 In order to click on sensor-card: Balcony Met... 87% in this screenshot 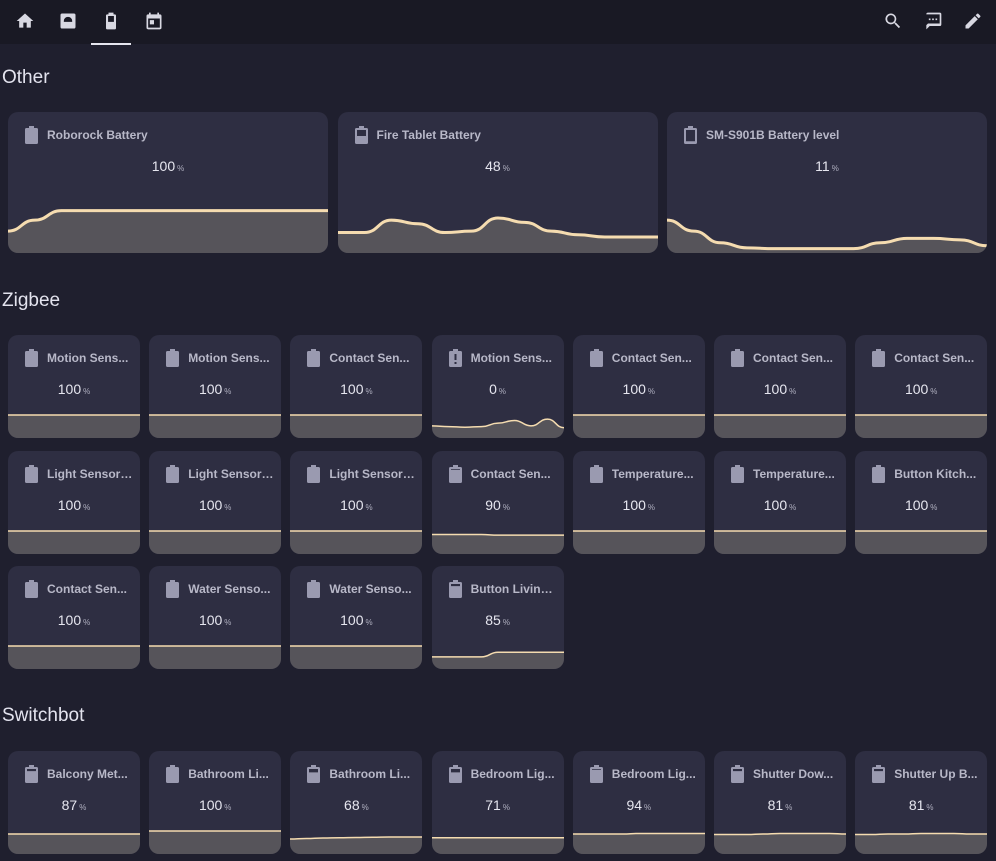, I will do `click(74, 802)`.